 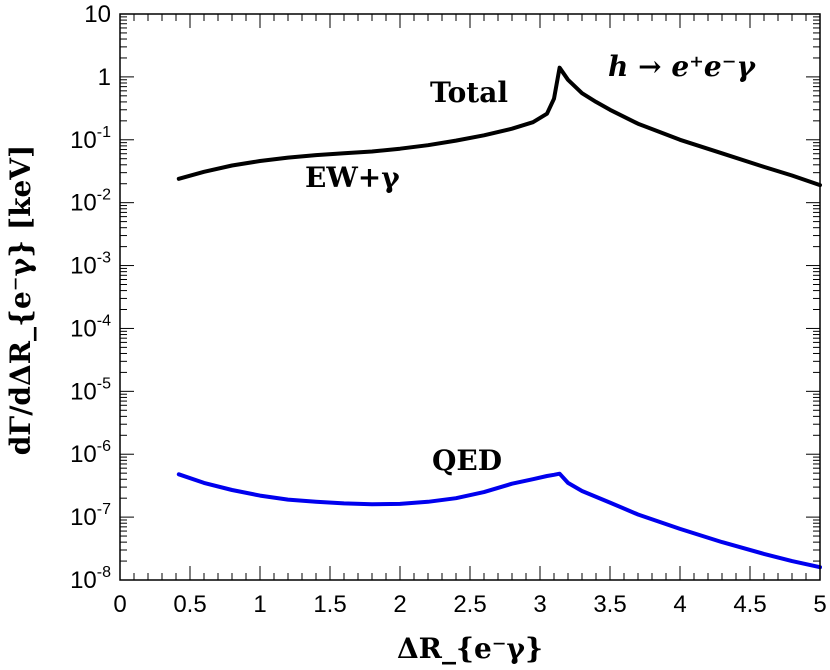 I want to click on y-tick-label: 10⁻³, so click(x=90, y=265).